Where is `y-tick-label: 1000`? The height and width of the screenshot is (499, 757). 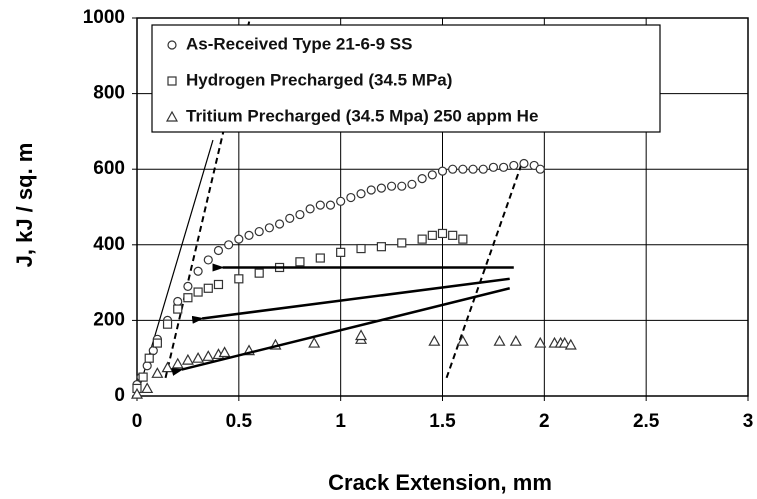 y-tick-label: 1000 is located at coordinates (104, 17).